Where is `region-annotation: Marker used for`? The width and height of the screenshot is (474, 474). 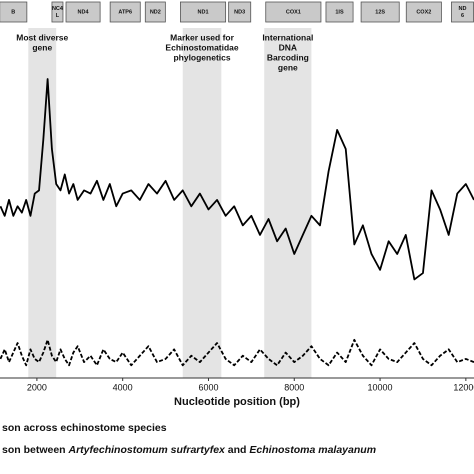 region-annotation: Marker used for is located at coordinates (202, 37).